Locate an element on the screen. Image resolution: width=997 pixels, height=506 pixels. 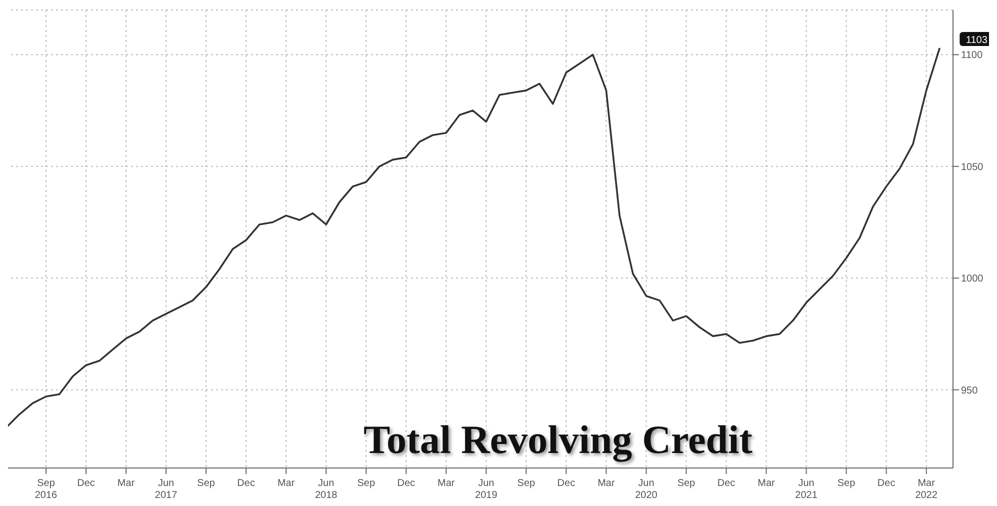
x-tick-label: Sep 2016 is located at coordinates (46, 489).